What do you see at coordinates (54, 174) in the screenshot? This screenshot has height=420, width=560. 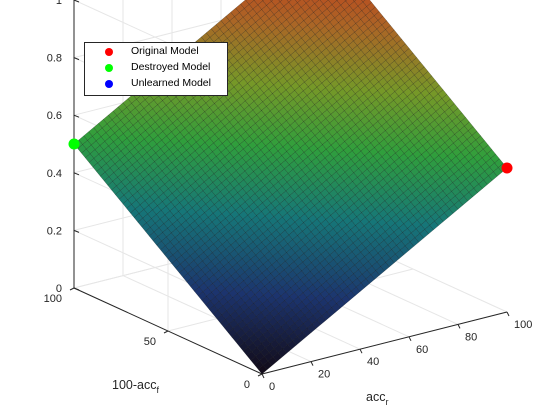 I see `z-tick-label: 0.4` at bounding box center [54, 174].